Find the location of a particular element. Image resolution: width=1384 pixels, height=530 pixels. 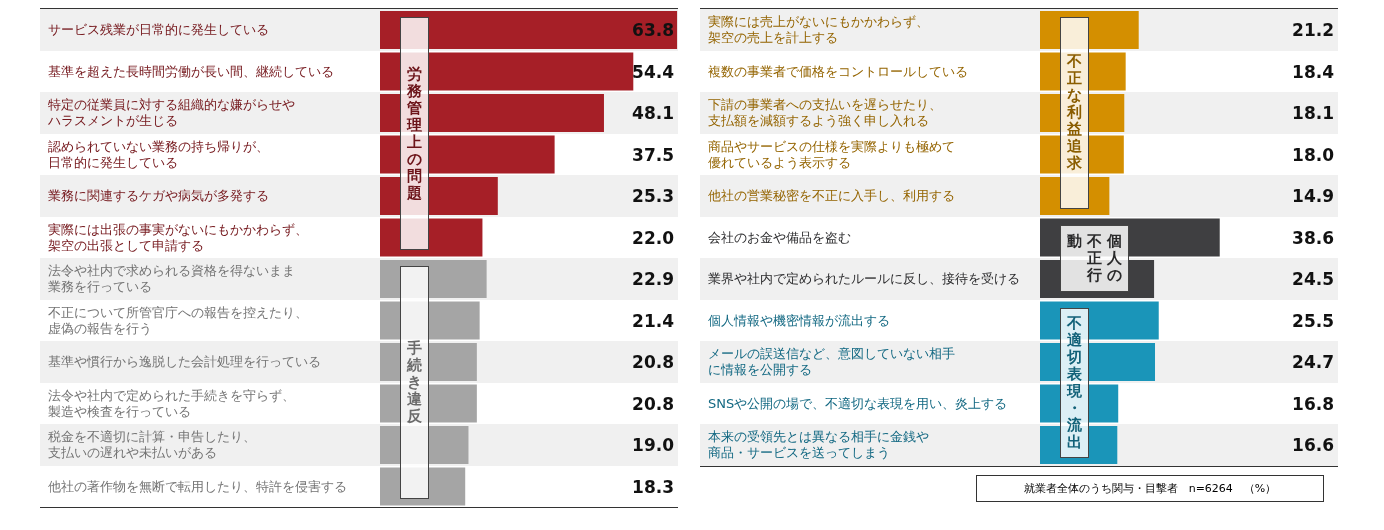

data-label: 18.0 is located at coordinates (1313, 154).